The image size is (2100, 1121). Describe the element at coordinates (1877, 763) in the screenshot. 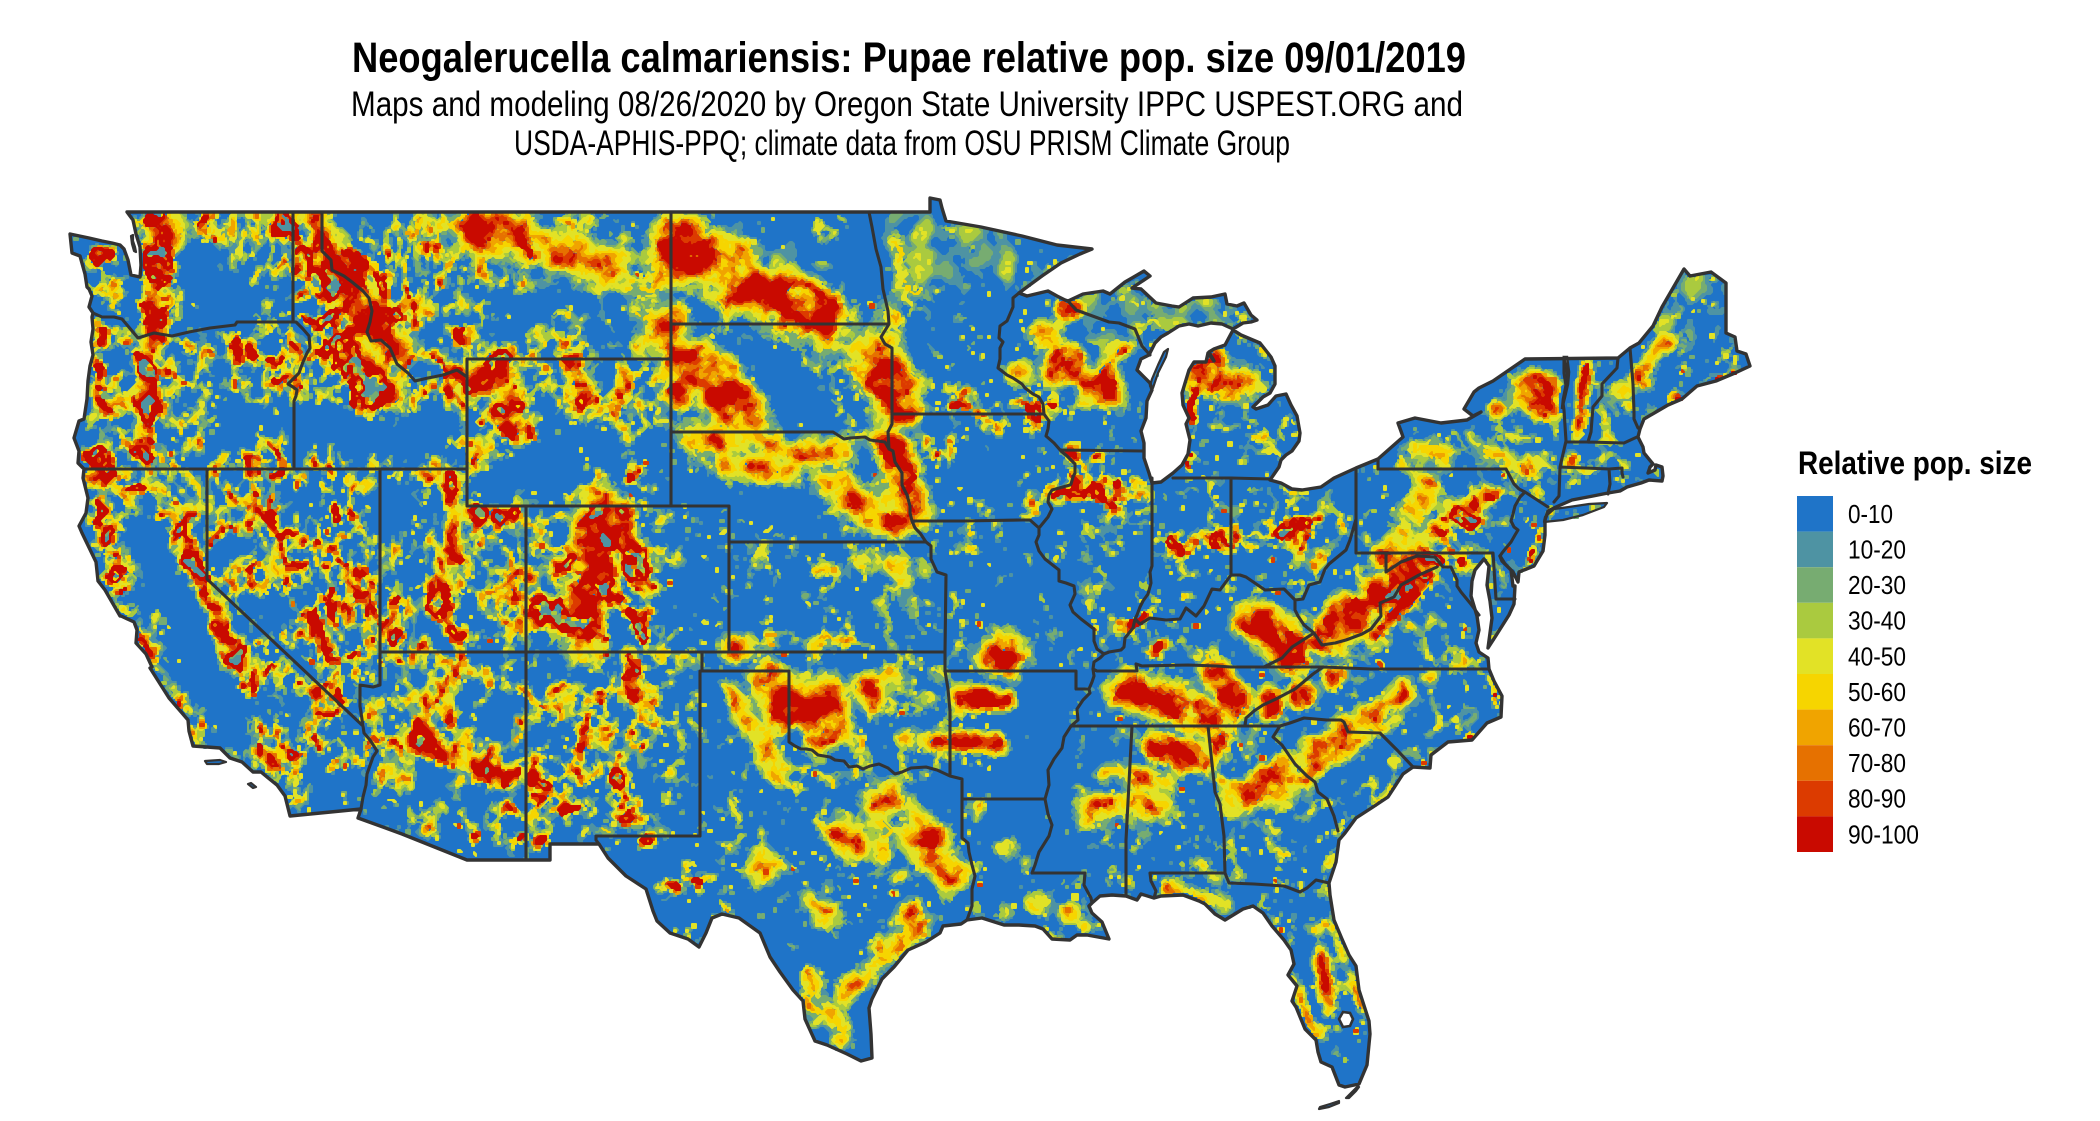

I see `svg-text: 70-80` at that location.